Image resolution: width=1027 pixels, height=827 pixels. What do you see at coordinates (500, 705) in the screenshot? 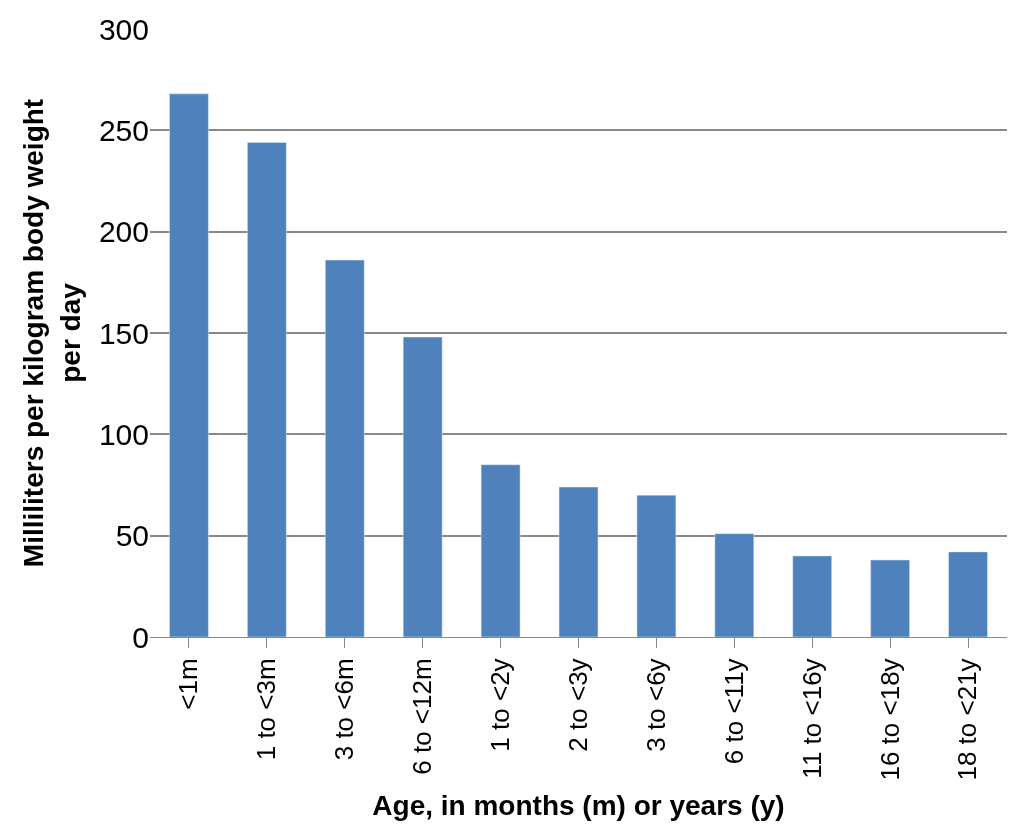
I see `x-tick-label: 1 to <2y` at bounding box center [500, 705].